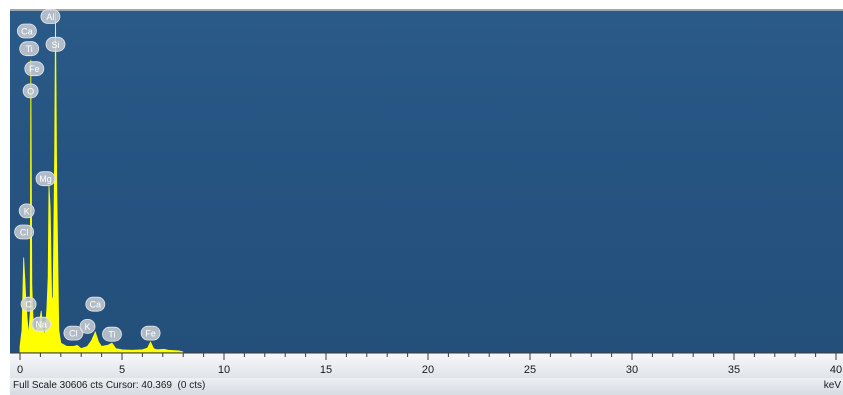  Describe the element at coordinates (832, 385) in the screenshot. I see `x-axis-unit-label: keV` at that location.